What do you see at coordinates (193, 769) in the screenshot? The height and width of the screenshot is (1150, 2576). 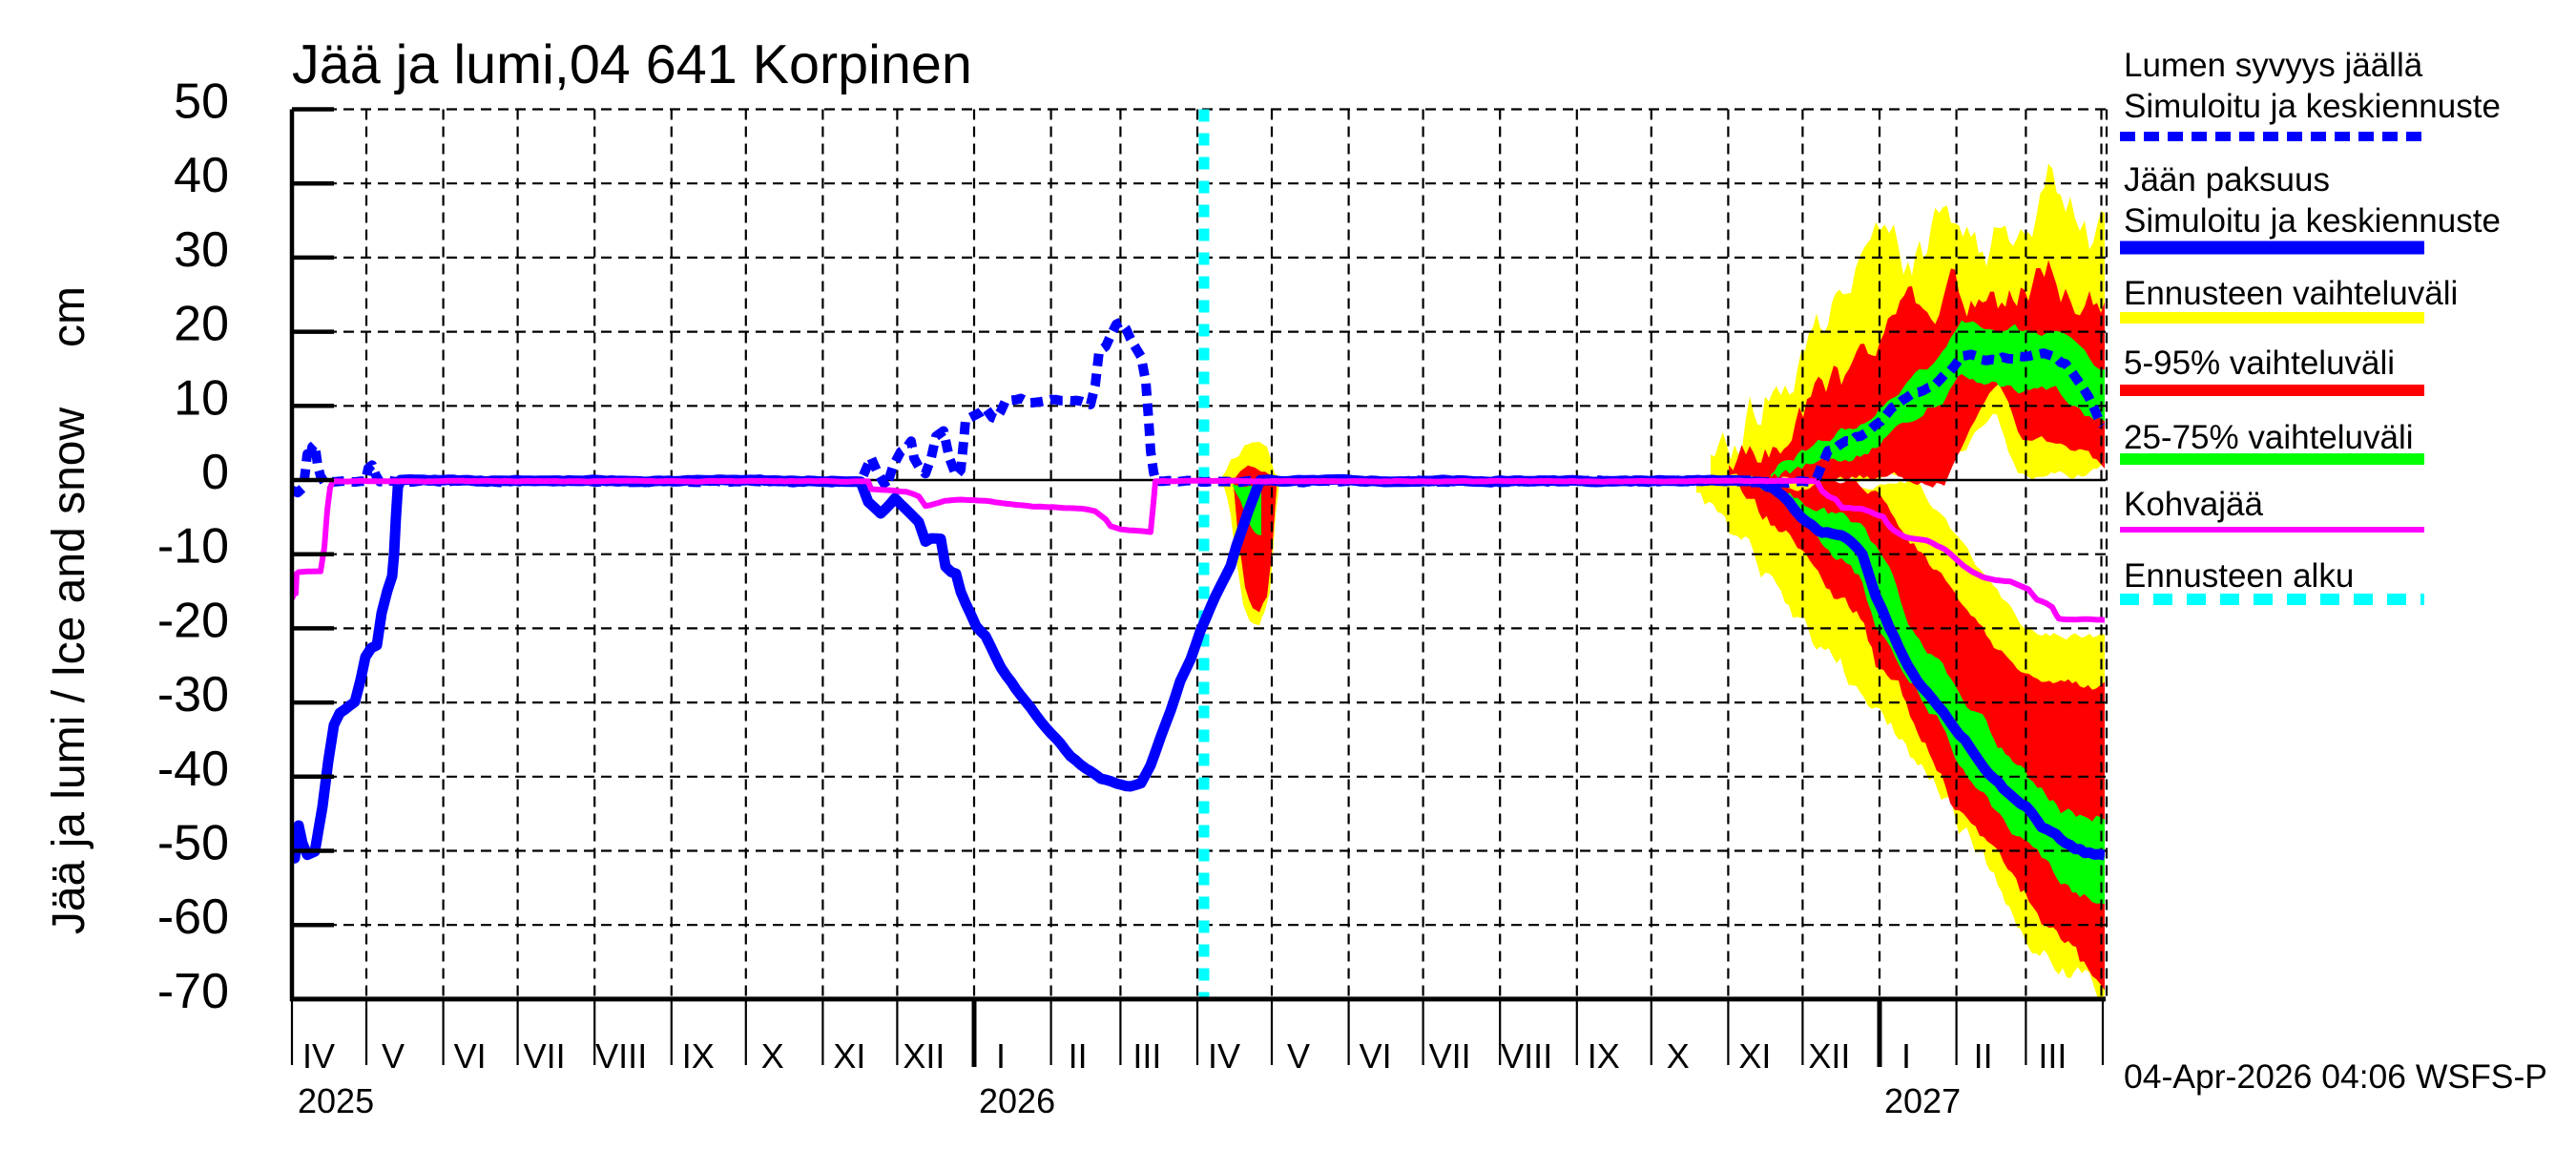 I see `svg-text: -40` at bounding box center [193, 769].